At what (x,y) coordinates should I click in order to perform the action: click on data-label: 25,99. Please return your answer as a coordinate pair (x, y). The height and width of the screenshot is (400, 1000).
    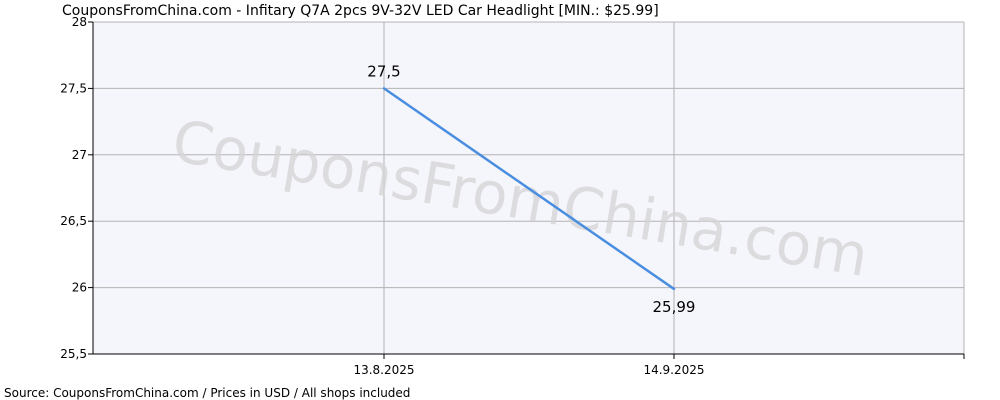
    Looking at the image, I should click on (674, 307).